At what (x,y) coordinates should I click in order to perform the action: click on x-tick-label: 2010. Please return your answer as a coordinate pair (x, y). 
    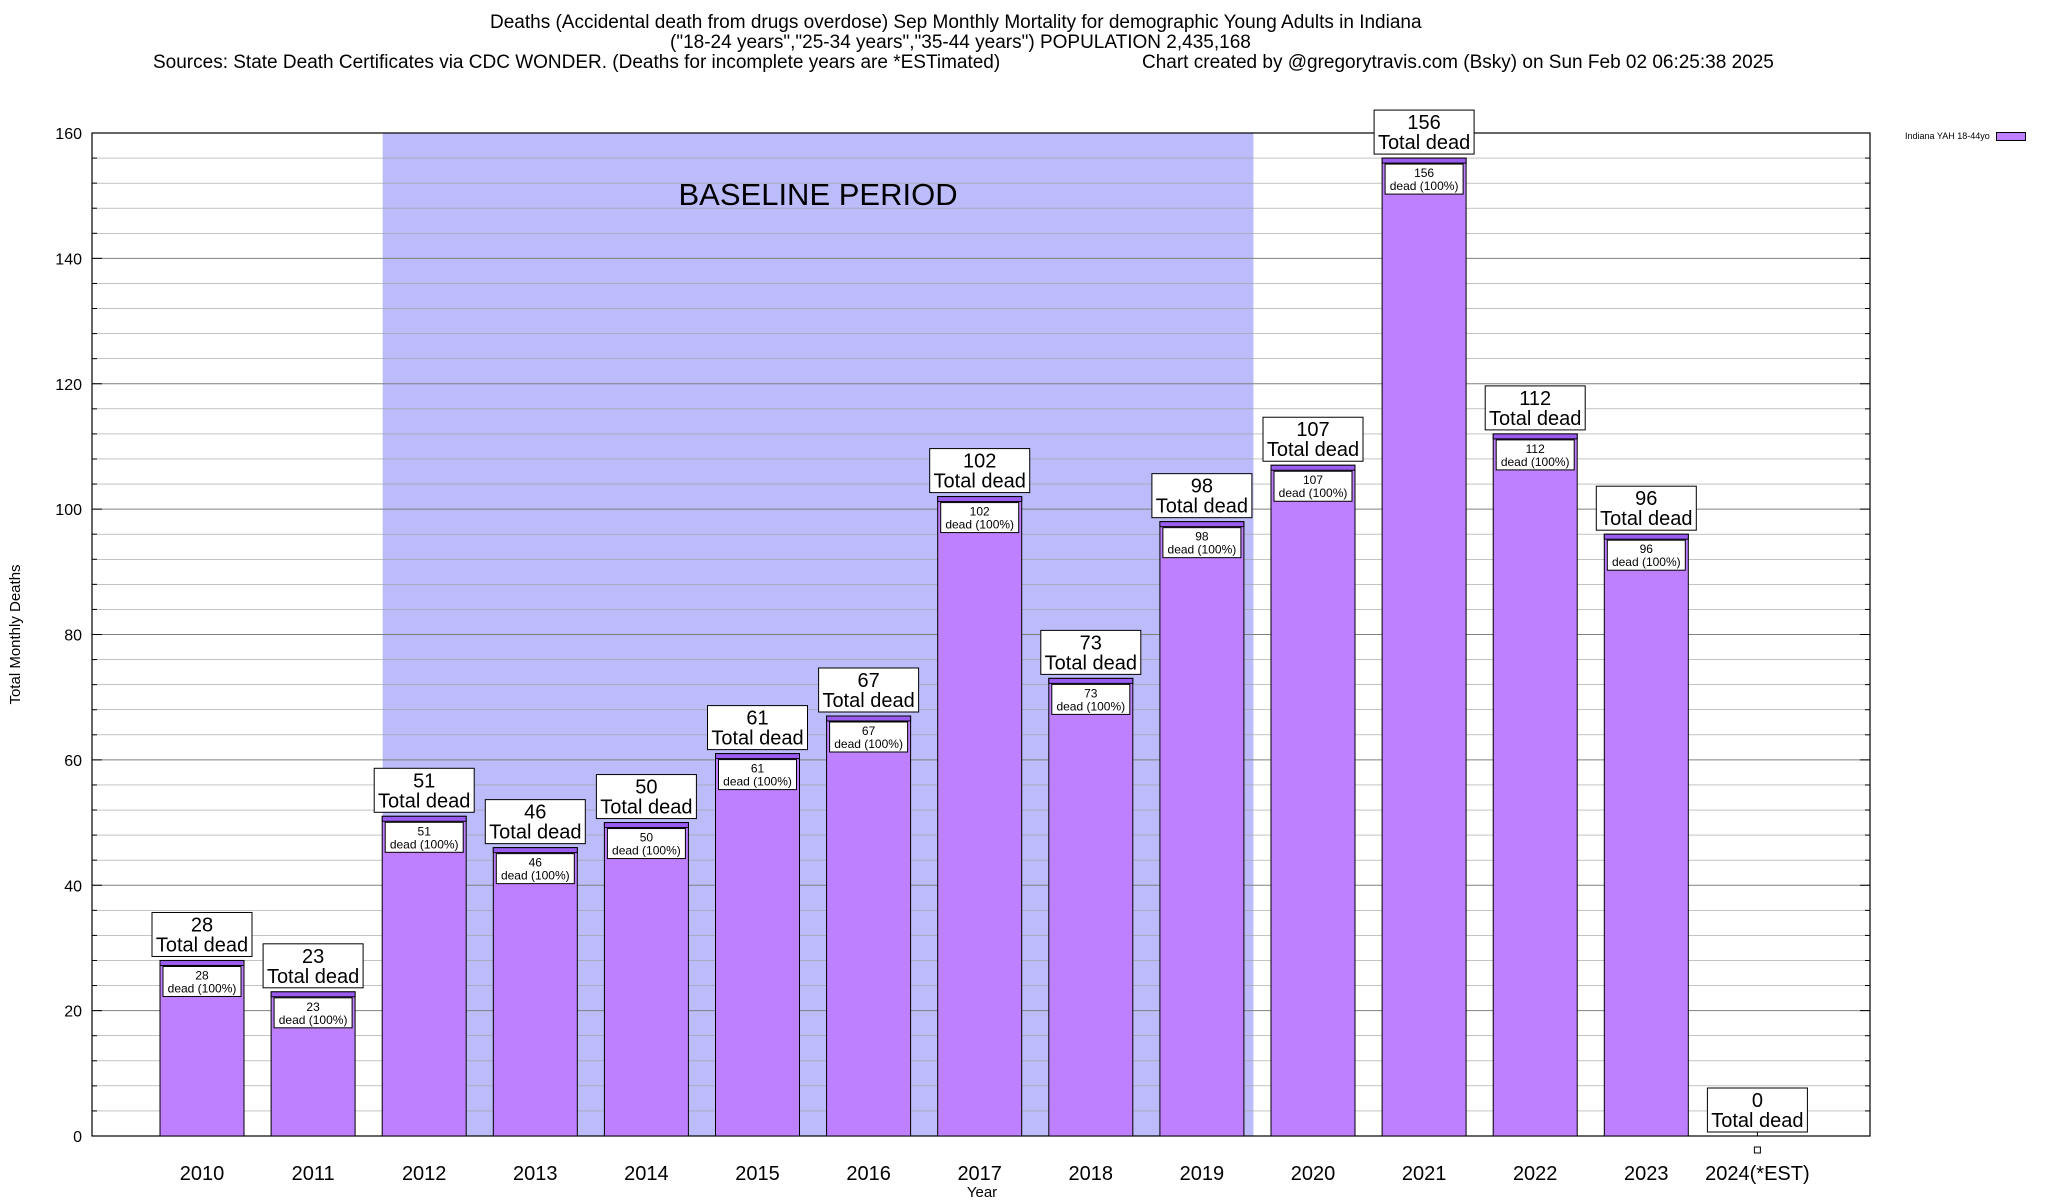
    Looking at the image, I should click on (202, 1174).